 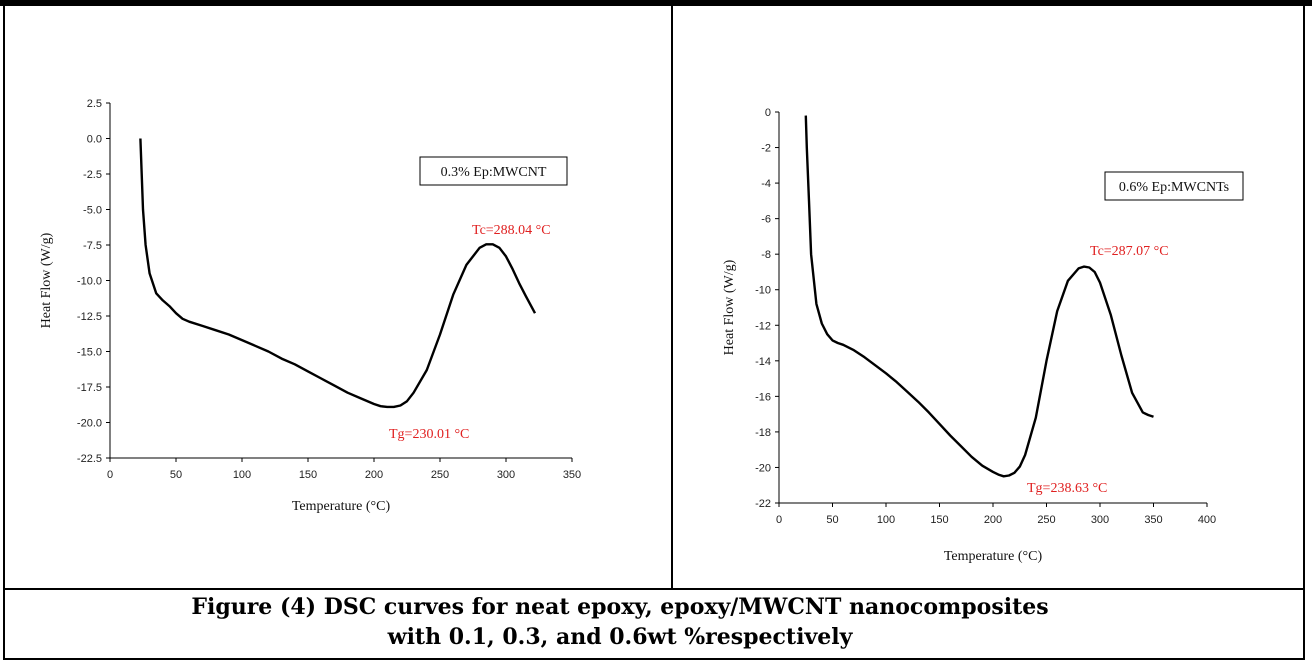 What do you see at coordinates (620, 637) in the screenshot?
I see `caption-line-2: with 0.1, 0.3, and 0.6wt %respectively` at bounding box center [620, 637].